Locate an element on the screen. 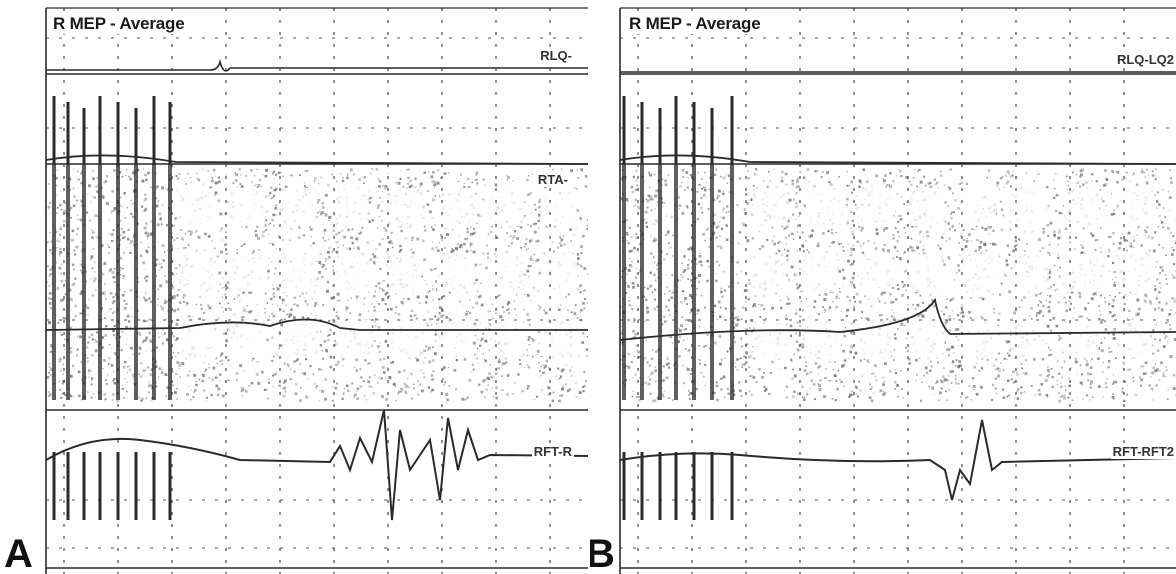 Image resolution: width=1176 pixels, height=574 pixels. panel-a-title: R MEP - Average is located at coordinates (119, 24).